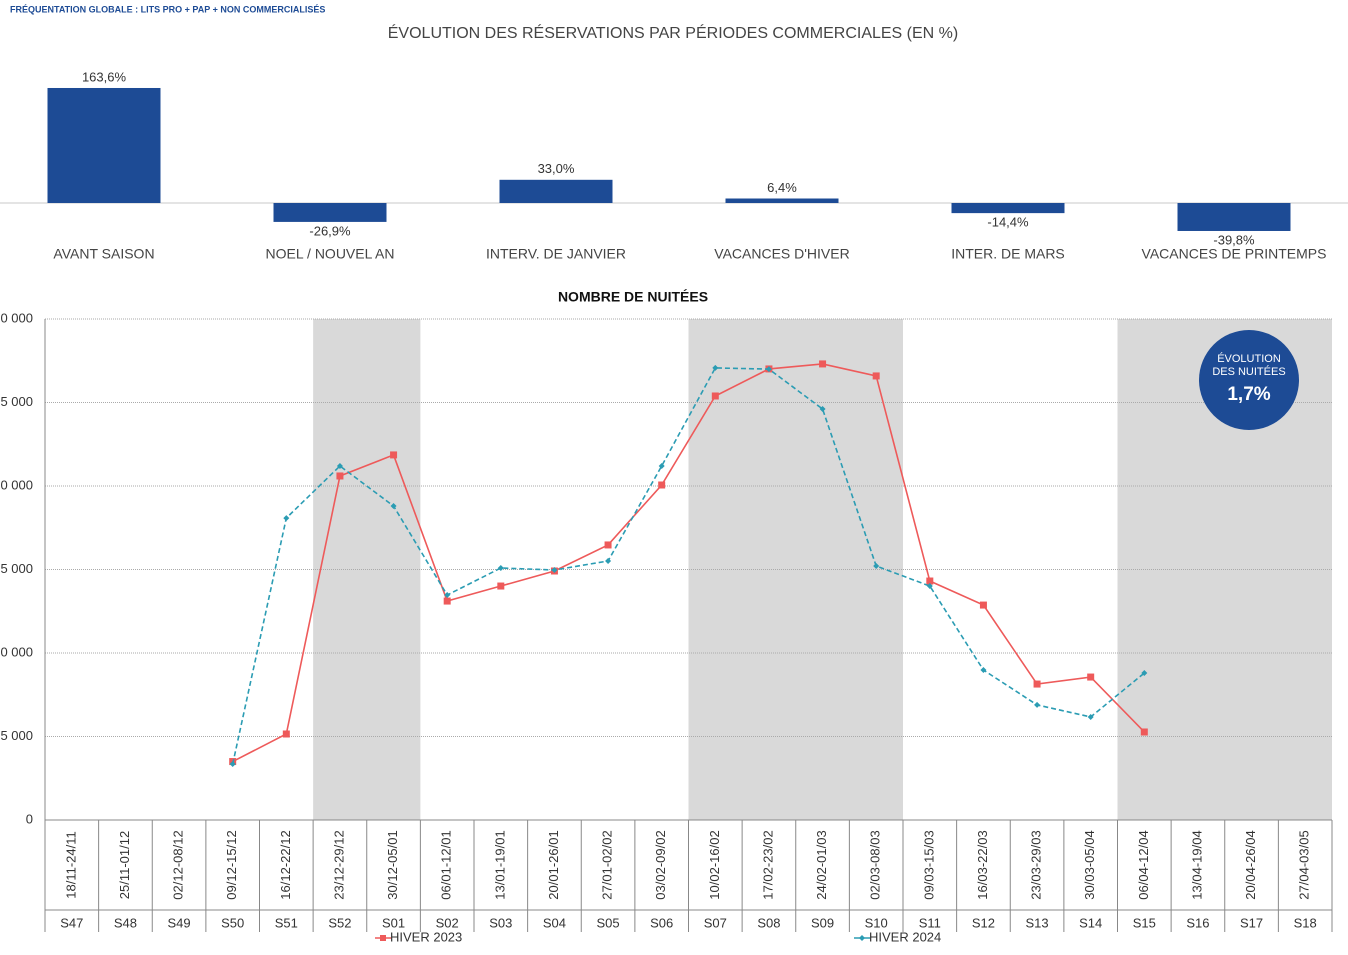 Image resolution: width=1348 pixels, height=955 pixels. What do you see at coordinates (71, 922) in the screenshot?
I see `x-week-label: S47` at bounding box center [71, 922].